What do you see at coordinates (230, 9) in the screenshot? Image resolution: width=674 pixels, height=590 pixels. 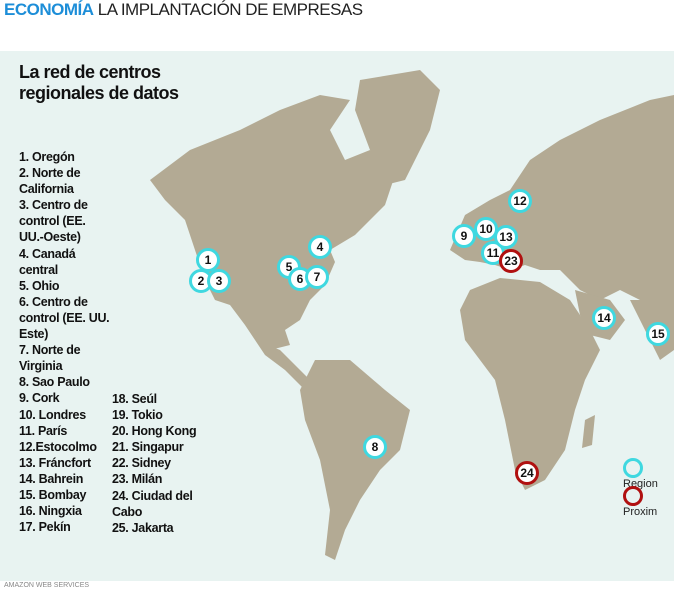 I see `header-subtitle: LA IMPLANTACIÓN DE EMPRESAS` at bounding box center [230, 9].